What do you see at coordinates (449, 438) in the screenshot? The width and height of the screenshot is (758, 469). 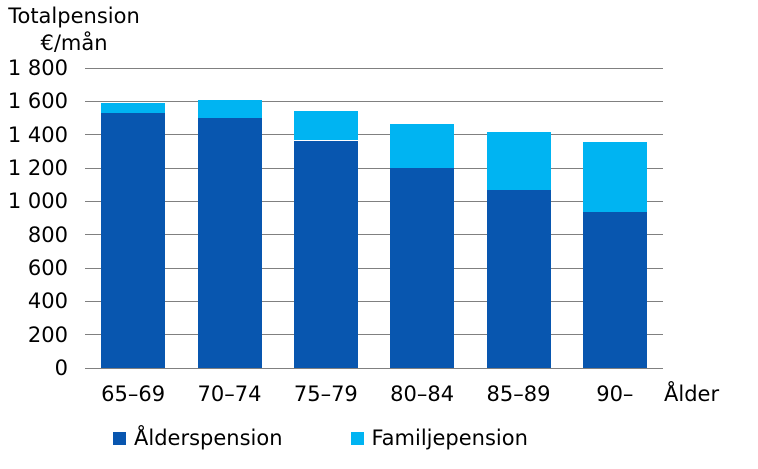 I see `legend-label: Familjepension` at bounding box center [449, 438].